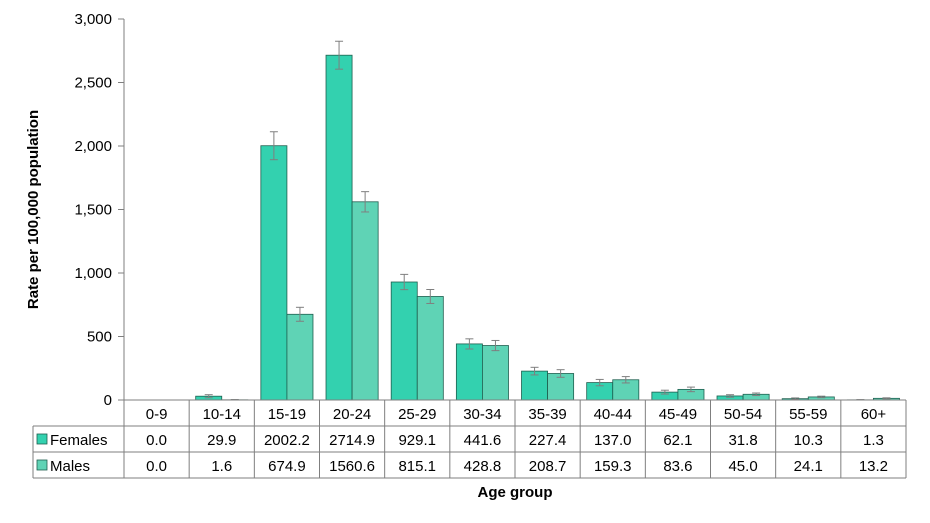 The image size is (930, 523). Describe the element at coordinates (108, 400) in the screenshot. I see `y-tick-label: 0` at that location.